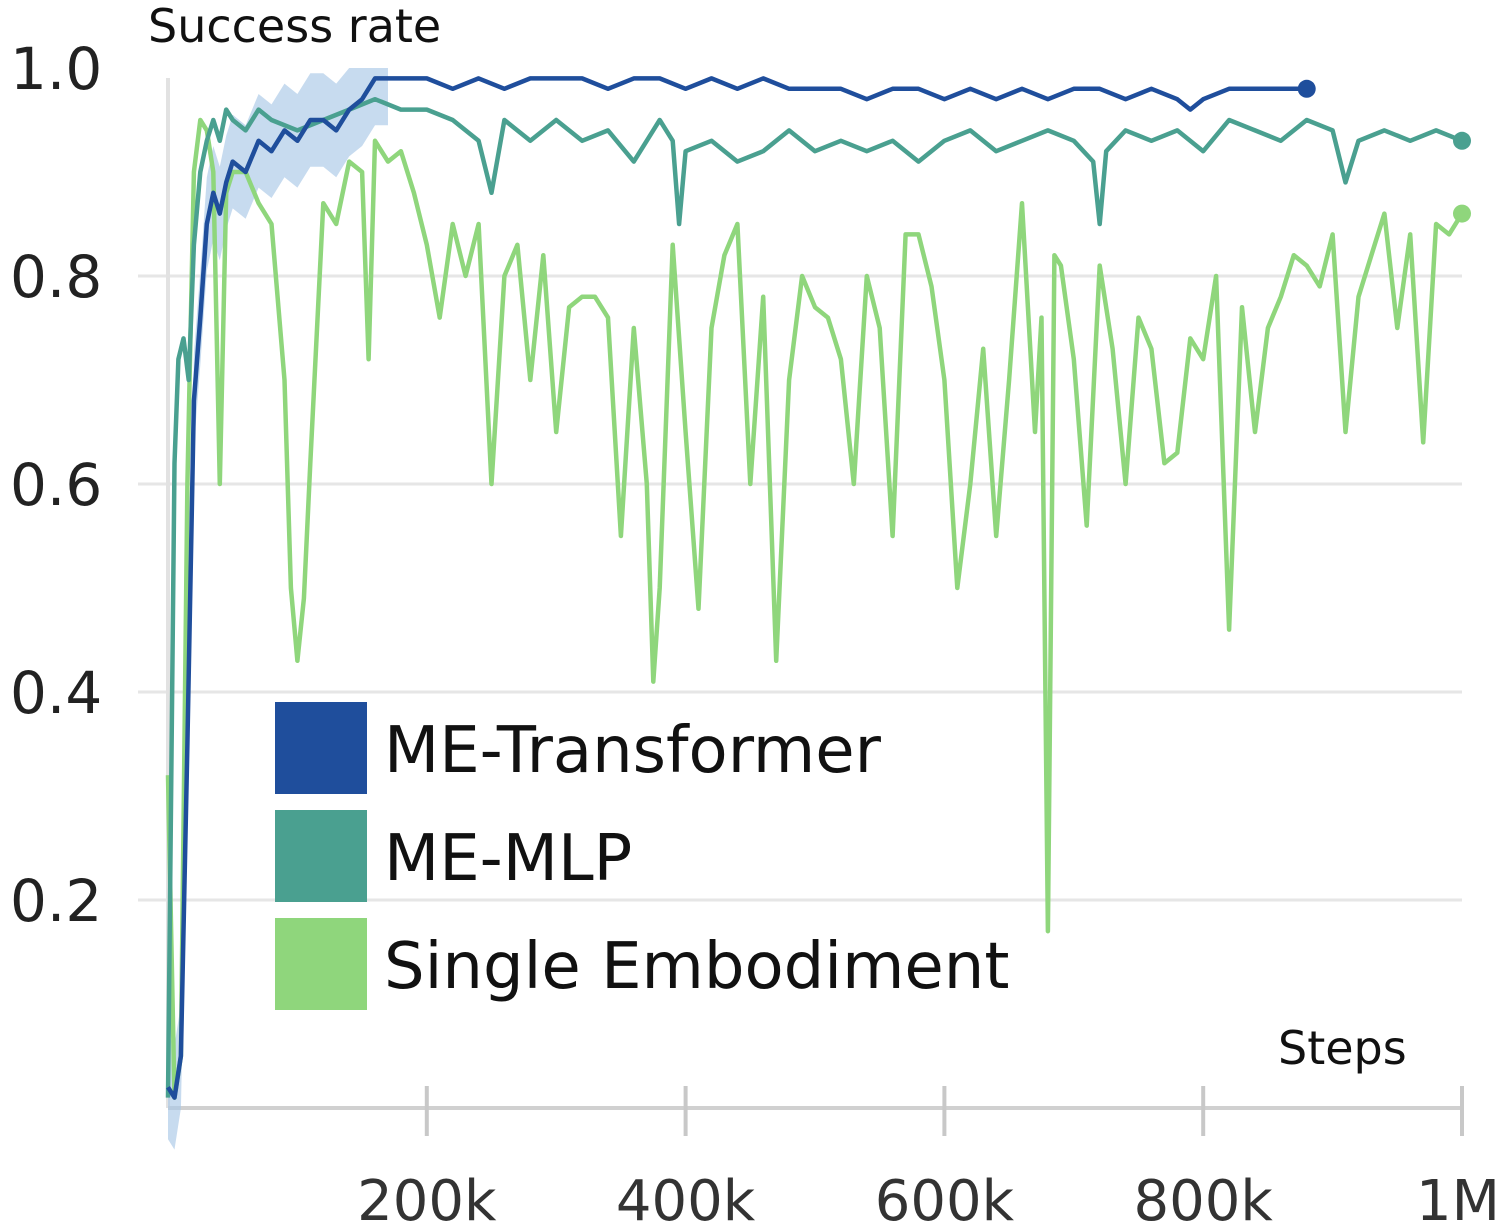  Describe the element at coordinates (294, 26) in the screenshot. I see `y-axis-title: Success rate` at that location.